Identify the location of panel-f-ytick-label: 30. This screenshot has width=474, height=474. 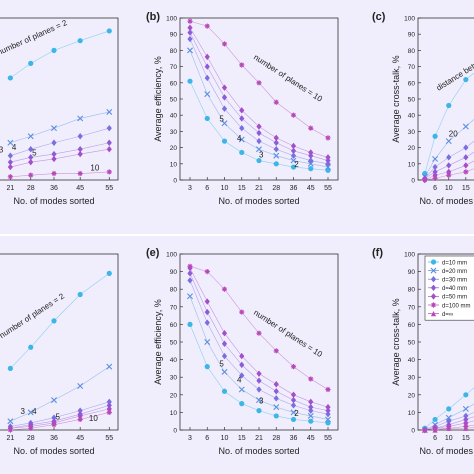
(412, 378).